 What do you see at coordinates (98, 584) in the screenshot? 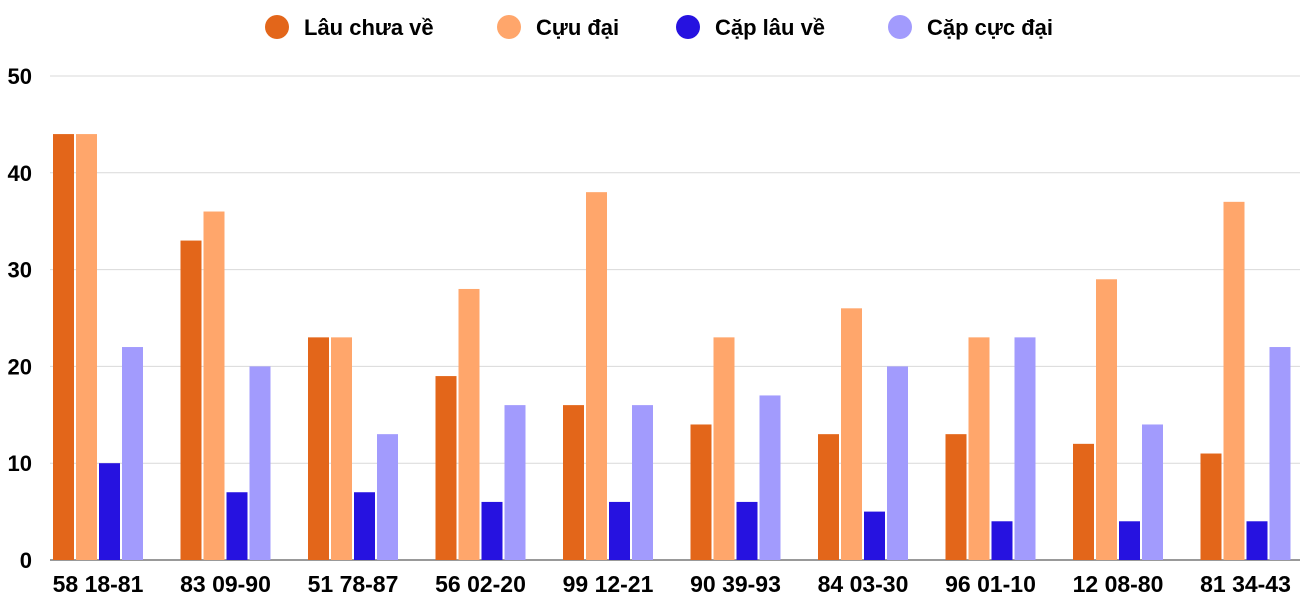
I see `x-tick-label: 58 18-81` at bounding box center [98, 584].